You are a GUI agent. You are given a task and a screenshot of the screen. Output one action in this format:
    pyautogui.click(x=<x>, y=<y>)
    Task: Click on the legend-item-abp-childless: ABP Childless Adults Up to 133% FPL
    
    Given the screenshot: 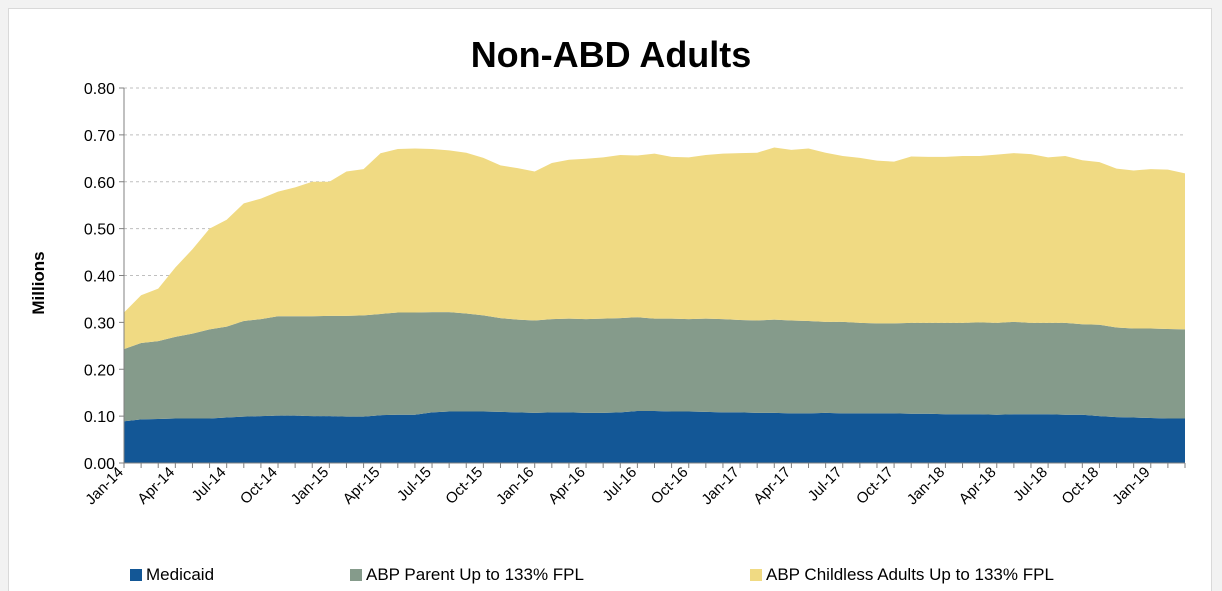 What is the action you would take?
    pyautogui.click(x=902, y=575)
    